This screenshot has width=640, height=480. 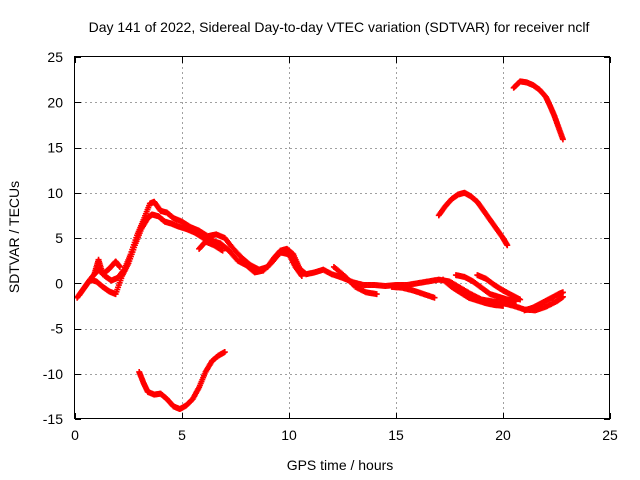 What do you see at coordinates (182, 435) in the screenshot?
I see `x-tick-label: 5` at bounding box center [182, 435].